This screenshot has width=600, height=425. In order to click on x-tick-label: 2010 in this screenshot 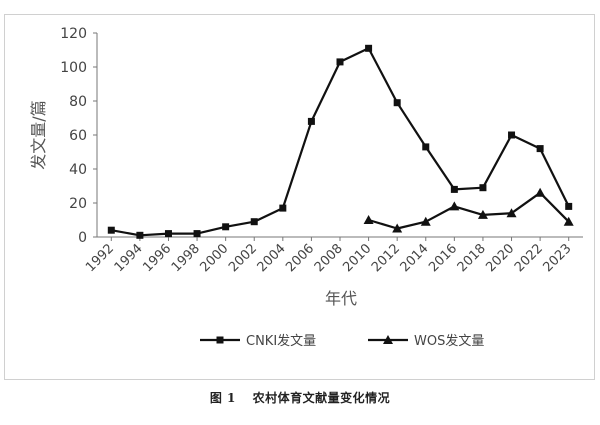, I will do `click(357, 258)`.